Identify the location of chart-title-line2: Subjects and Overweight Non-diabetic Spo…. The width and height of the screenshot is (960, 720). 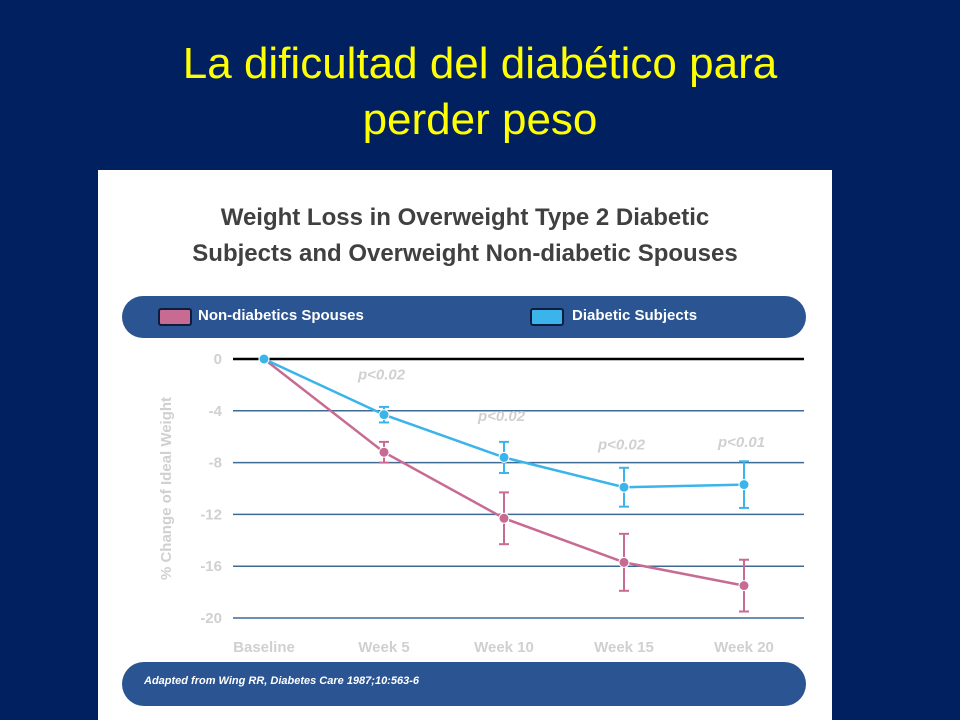
(465, 253).